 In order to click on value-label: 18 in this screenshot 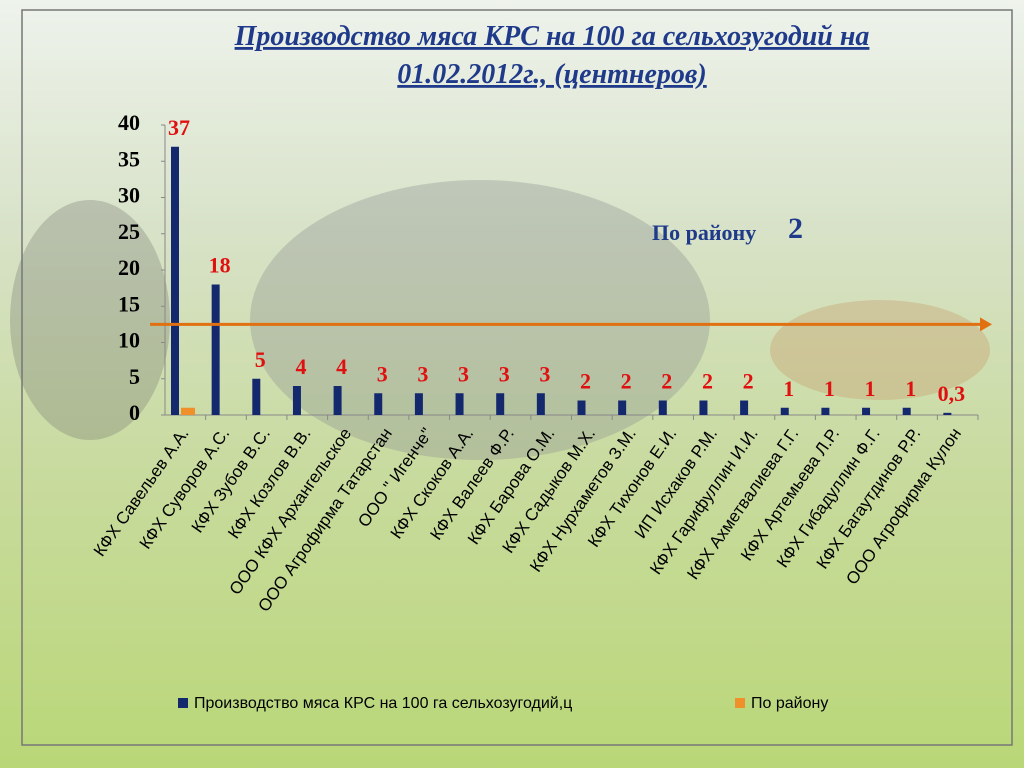, I will do `click(220, 265)`.